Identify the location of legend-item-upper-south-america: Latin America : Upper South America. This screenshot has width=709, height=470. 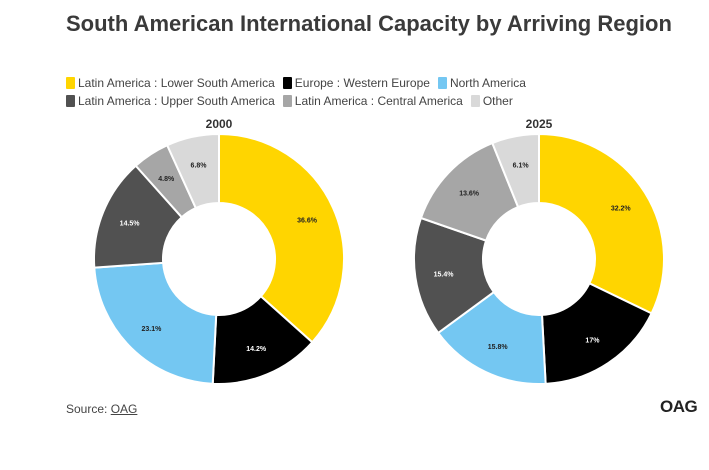
(170, 101).